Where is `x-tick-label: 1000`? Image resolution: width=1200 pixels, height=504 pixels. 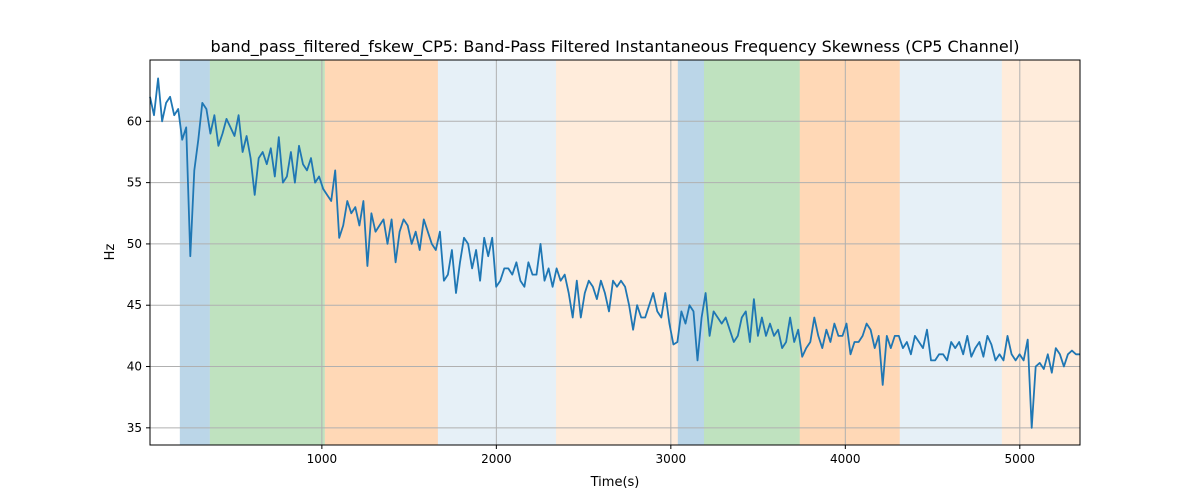
x-tick-label: 1000 is located at coordinates (322, 459).